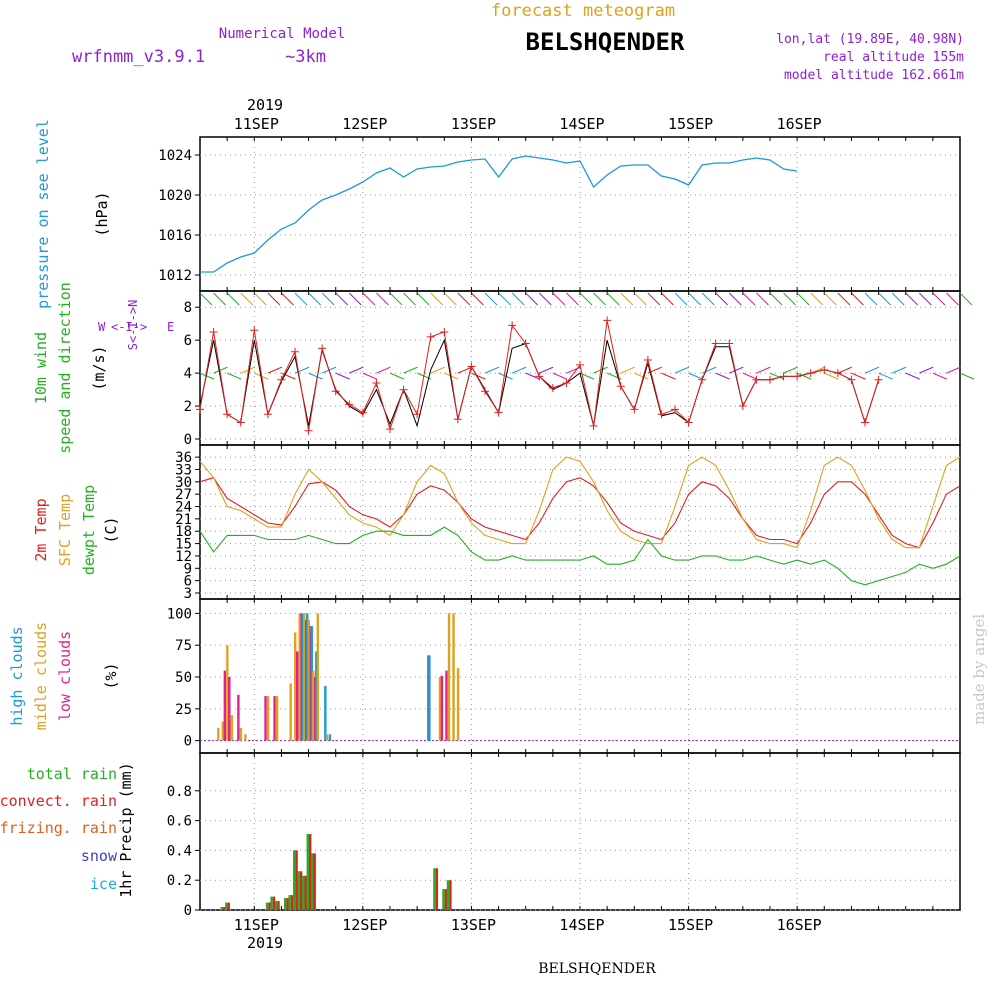 Image resolution: width=1000 pixels, height=1000 pixels. I want to click on watermark: made by angel, so click(979, 669).